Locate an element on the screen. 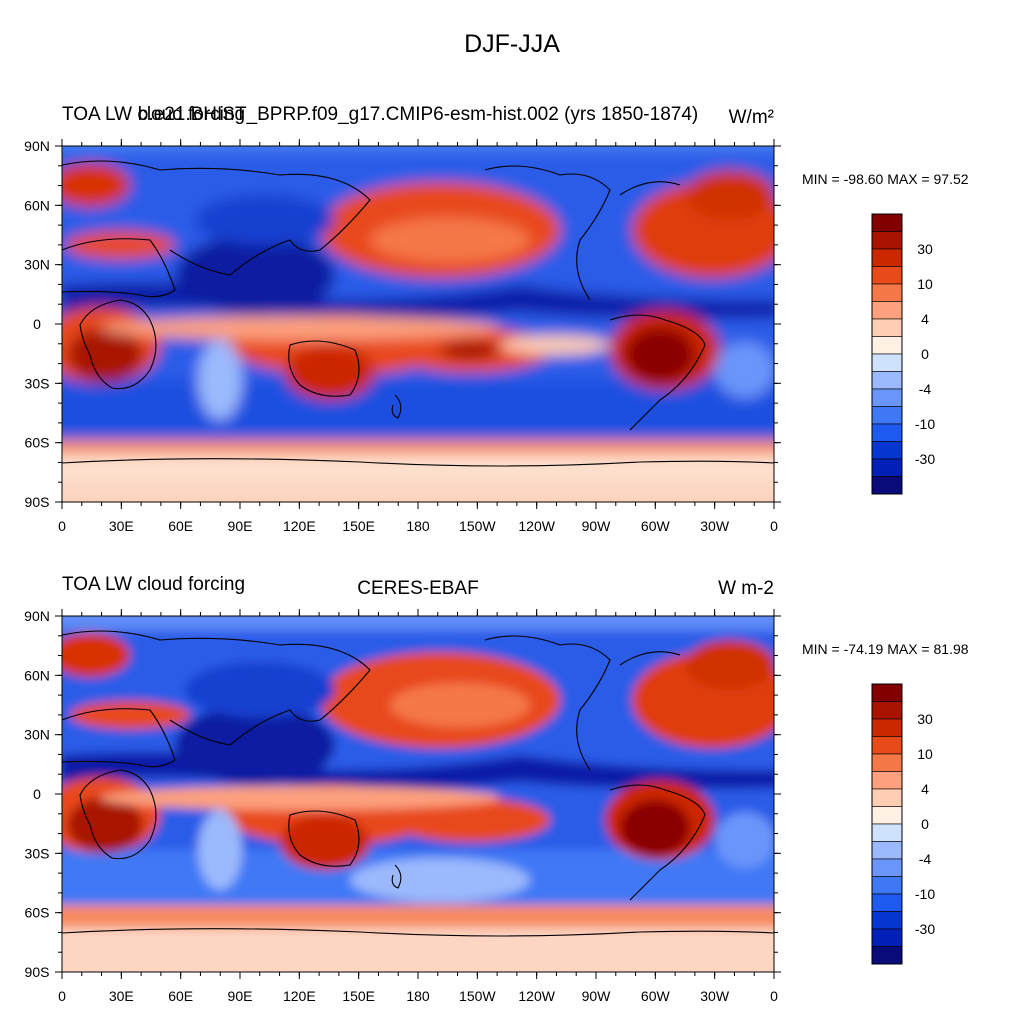 The width and height of the screenshot is (1024, 1024). lon-tick-label: 120E is located at coordinates (299, 526).